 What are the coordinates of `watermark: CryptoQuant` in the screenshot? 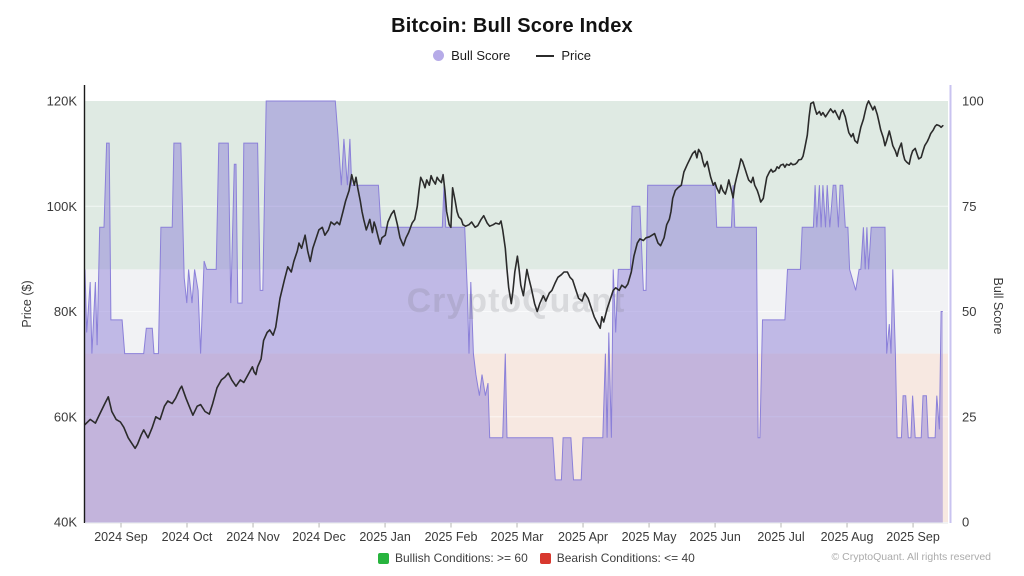 It's located at (516, 301).